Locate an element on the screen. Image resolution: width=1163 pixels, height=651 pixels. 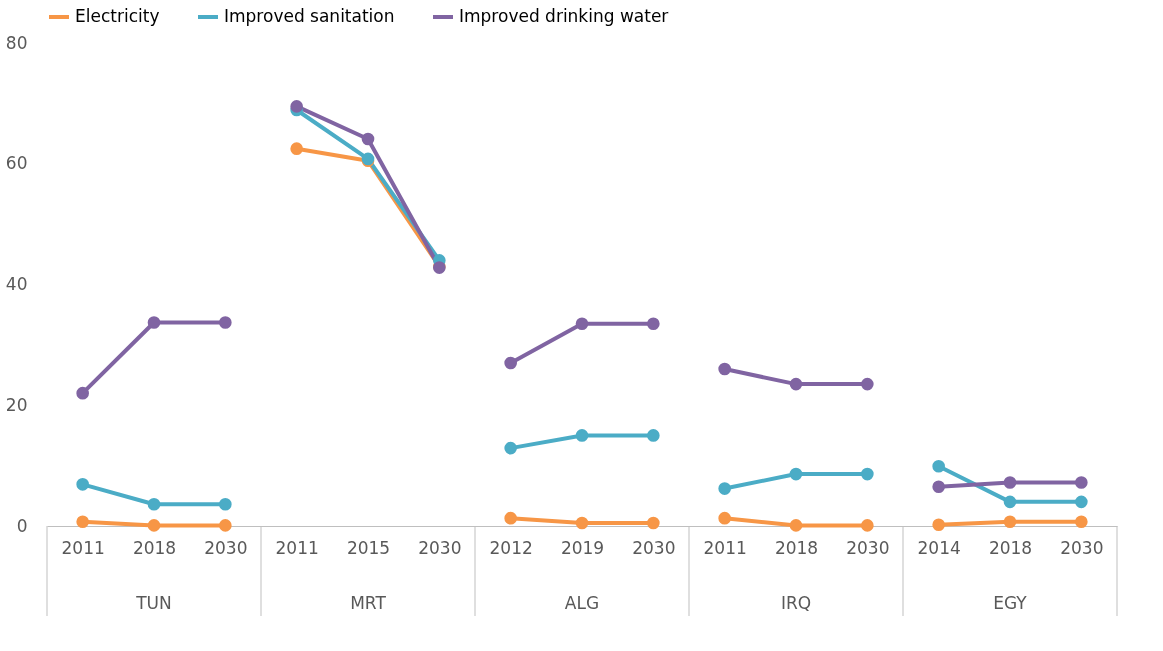
y-tick-label: 20 is located at coordinates (16, 404).